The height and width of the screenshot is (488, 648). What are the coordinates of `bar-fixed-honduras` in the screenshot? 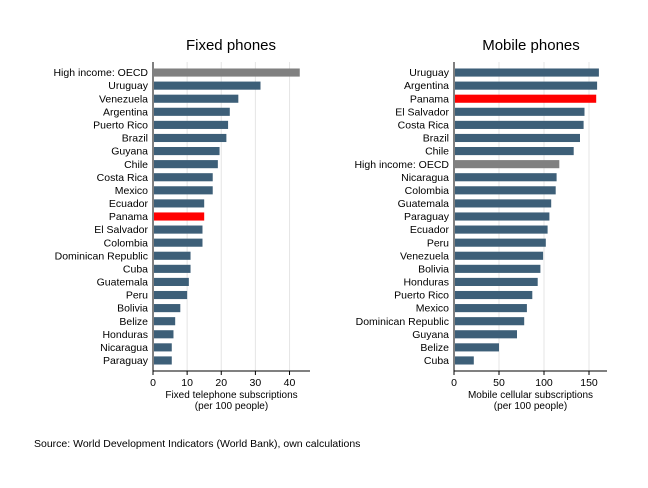 It's located at (164, 334).